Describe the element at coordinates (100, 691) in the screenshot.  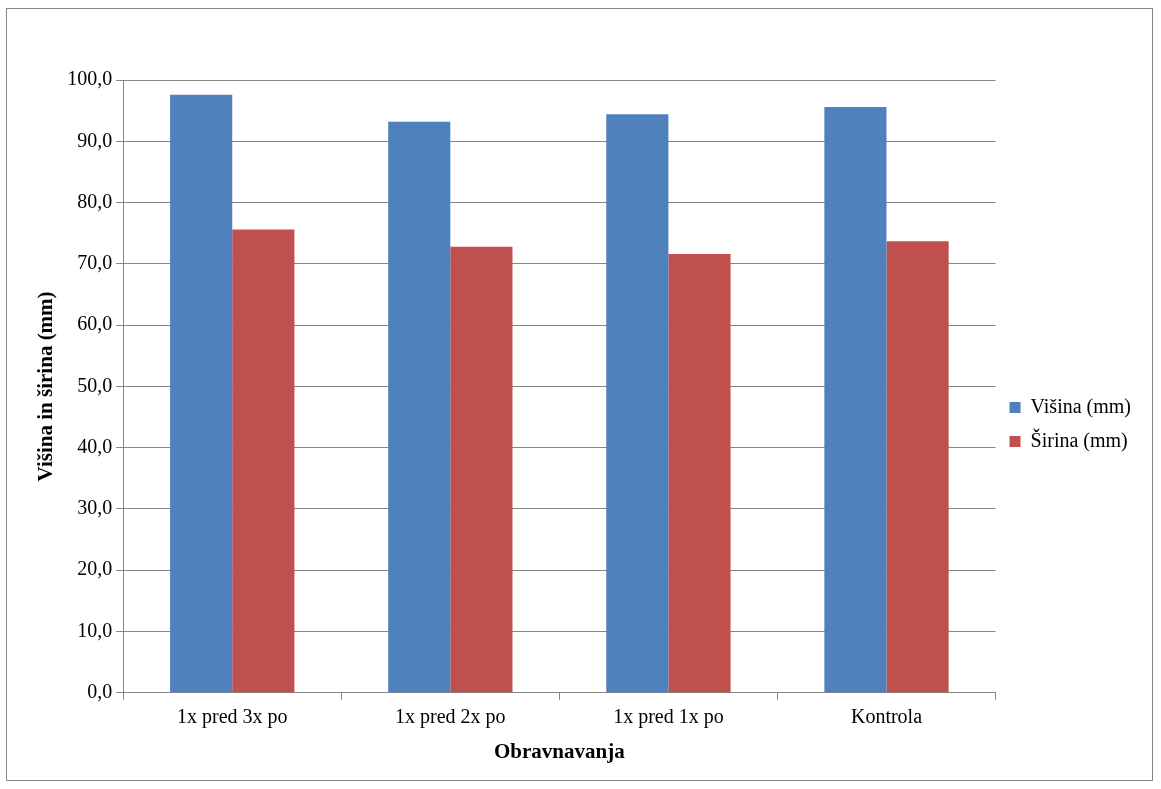
I see `y-tick-label: 0,0` at that location.